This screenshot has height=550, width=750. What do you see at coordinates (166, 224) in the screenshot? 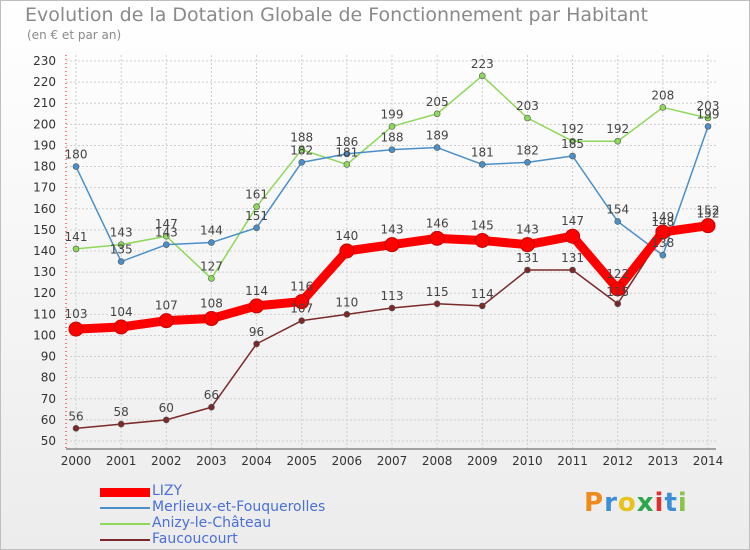
I see `data-label-anizy-le-ch-teau: 147` at bounding box center [166, 224].